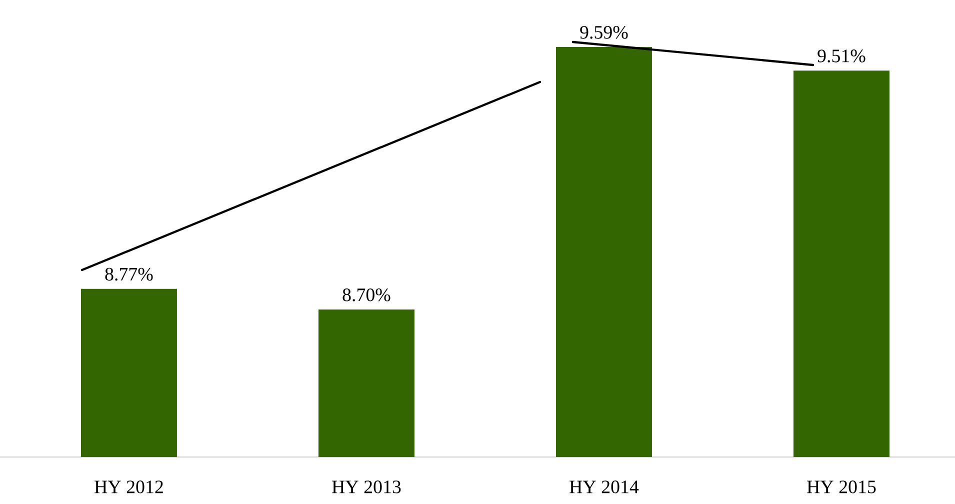 This screenshot has height=504, width=955. I want to click on data-label: 8.70%, so click(366, 295).